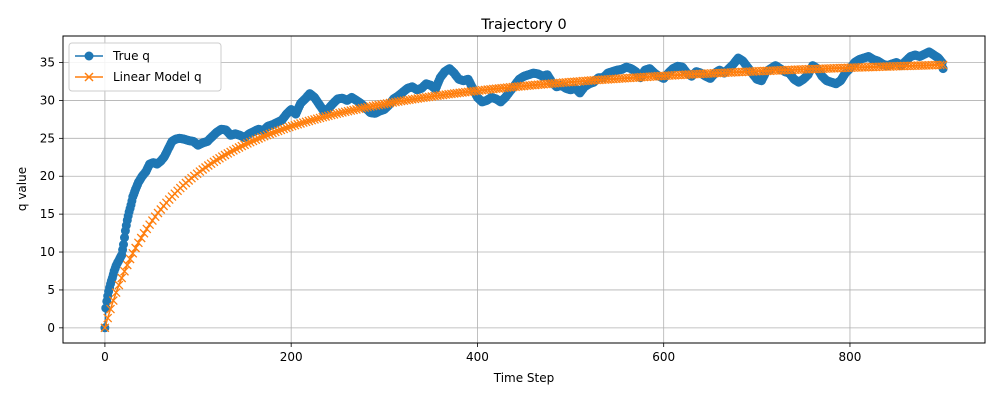 The height and width of the screenshot is (400, 1000). Describe the element at coordinates (477, 357) in the screenshot. I see `x-tick-label: 400` at that location.